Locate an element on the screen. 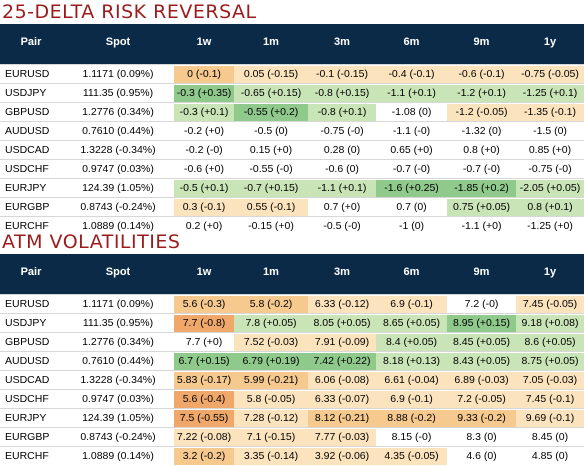 Image resolution: width=584 pixels, height=466 pixels. spot-cell: 0.9747 (0.03%) is located at coordinates (118, 399).